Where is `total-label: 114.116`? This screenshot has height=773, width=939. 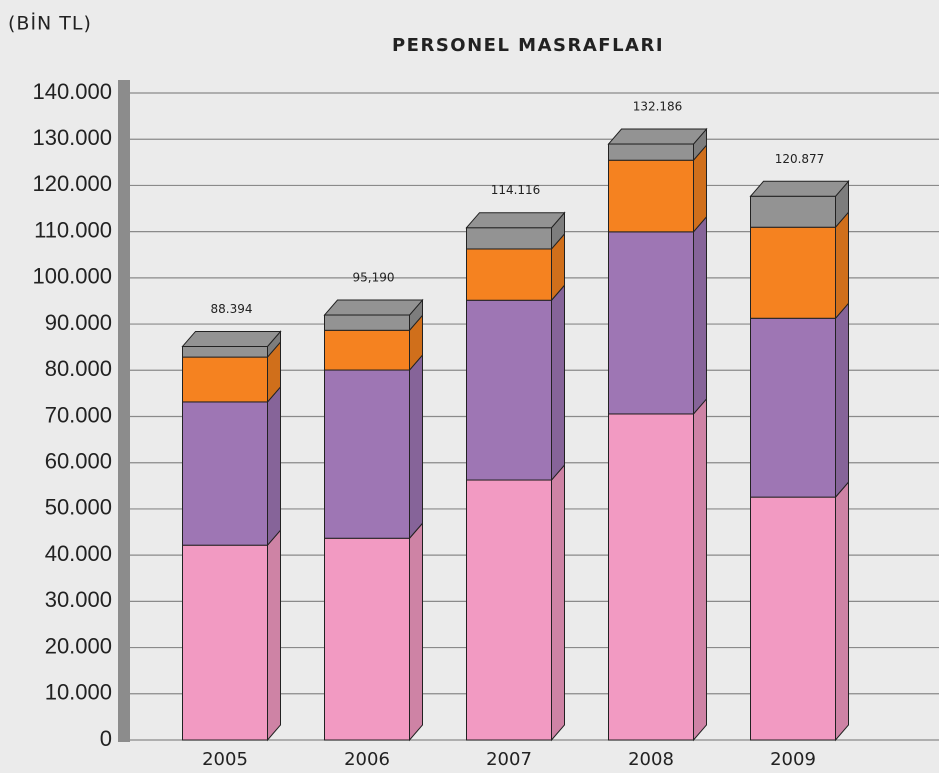 total-label: 114.116 is located at coordinates (516, 190).